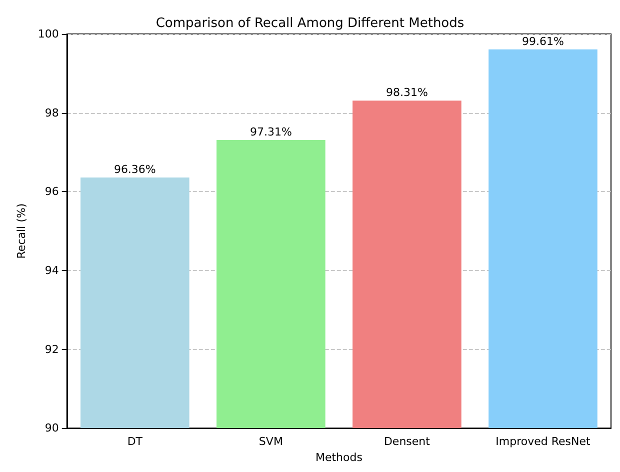 This screenshot has width=620, height=472. I want to click on y-tick-label: 96, so click(51, 191).